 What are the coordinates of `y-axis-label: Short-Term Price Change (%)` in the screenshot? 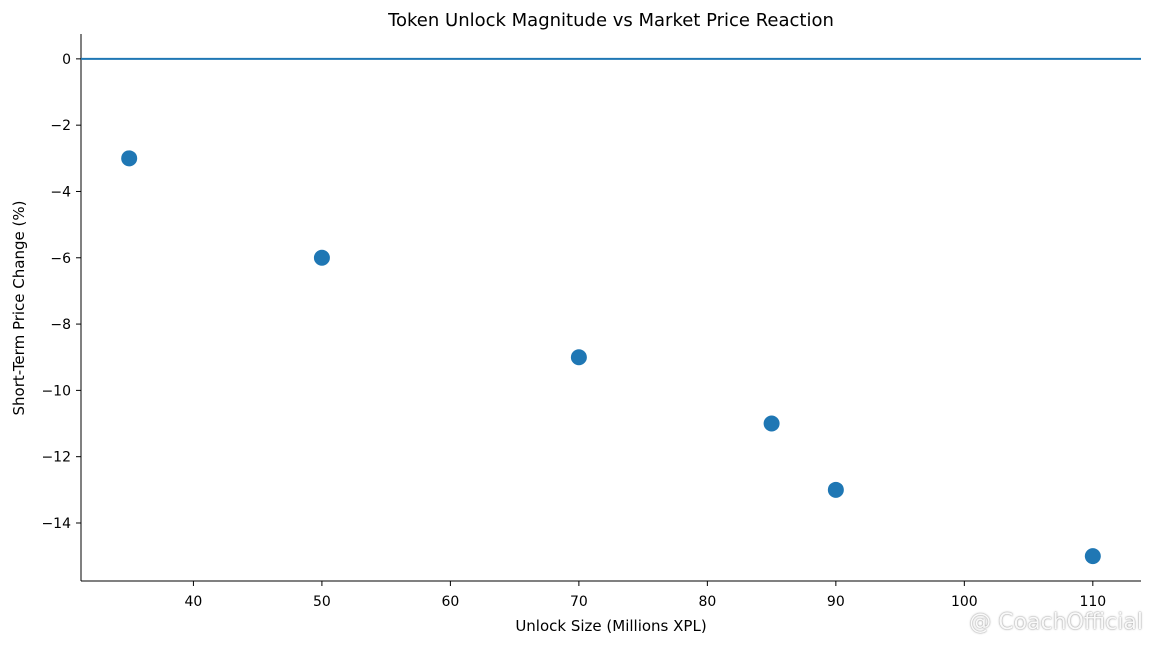 It's located at (19, 308).